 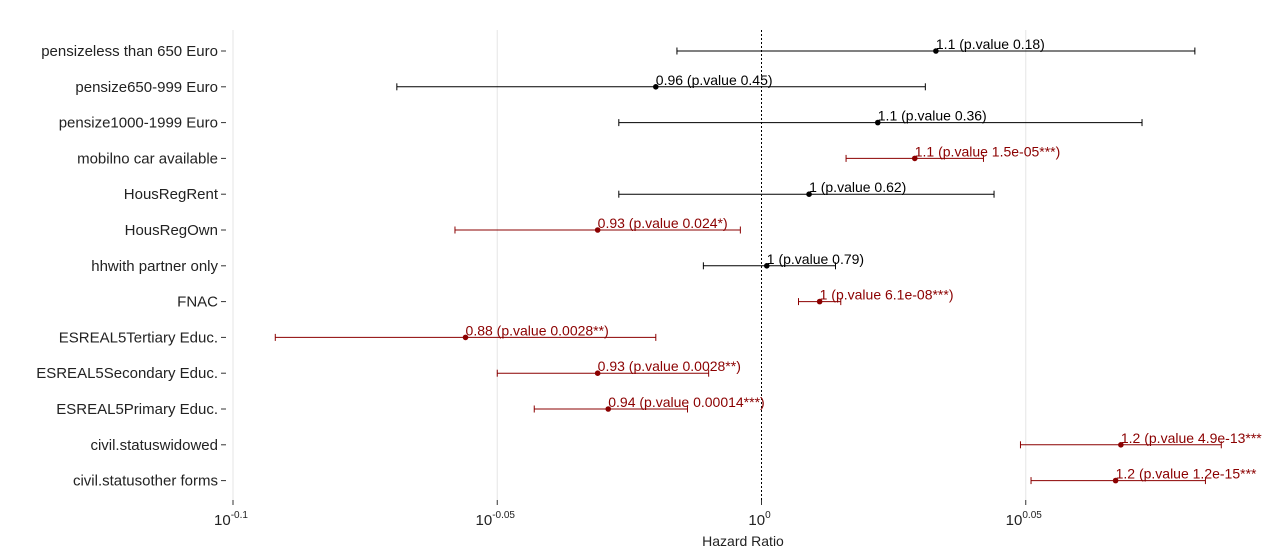 I want to click on estimate-annotation: 1 (p.value 0.62), so click(x=857, y=187).